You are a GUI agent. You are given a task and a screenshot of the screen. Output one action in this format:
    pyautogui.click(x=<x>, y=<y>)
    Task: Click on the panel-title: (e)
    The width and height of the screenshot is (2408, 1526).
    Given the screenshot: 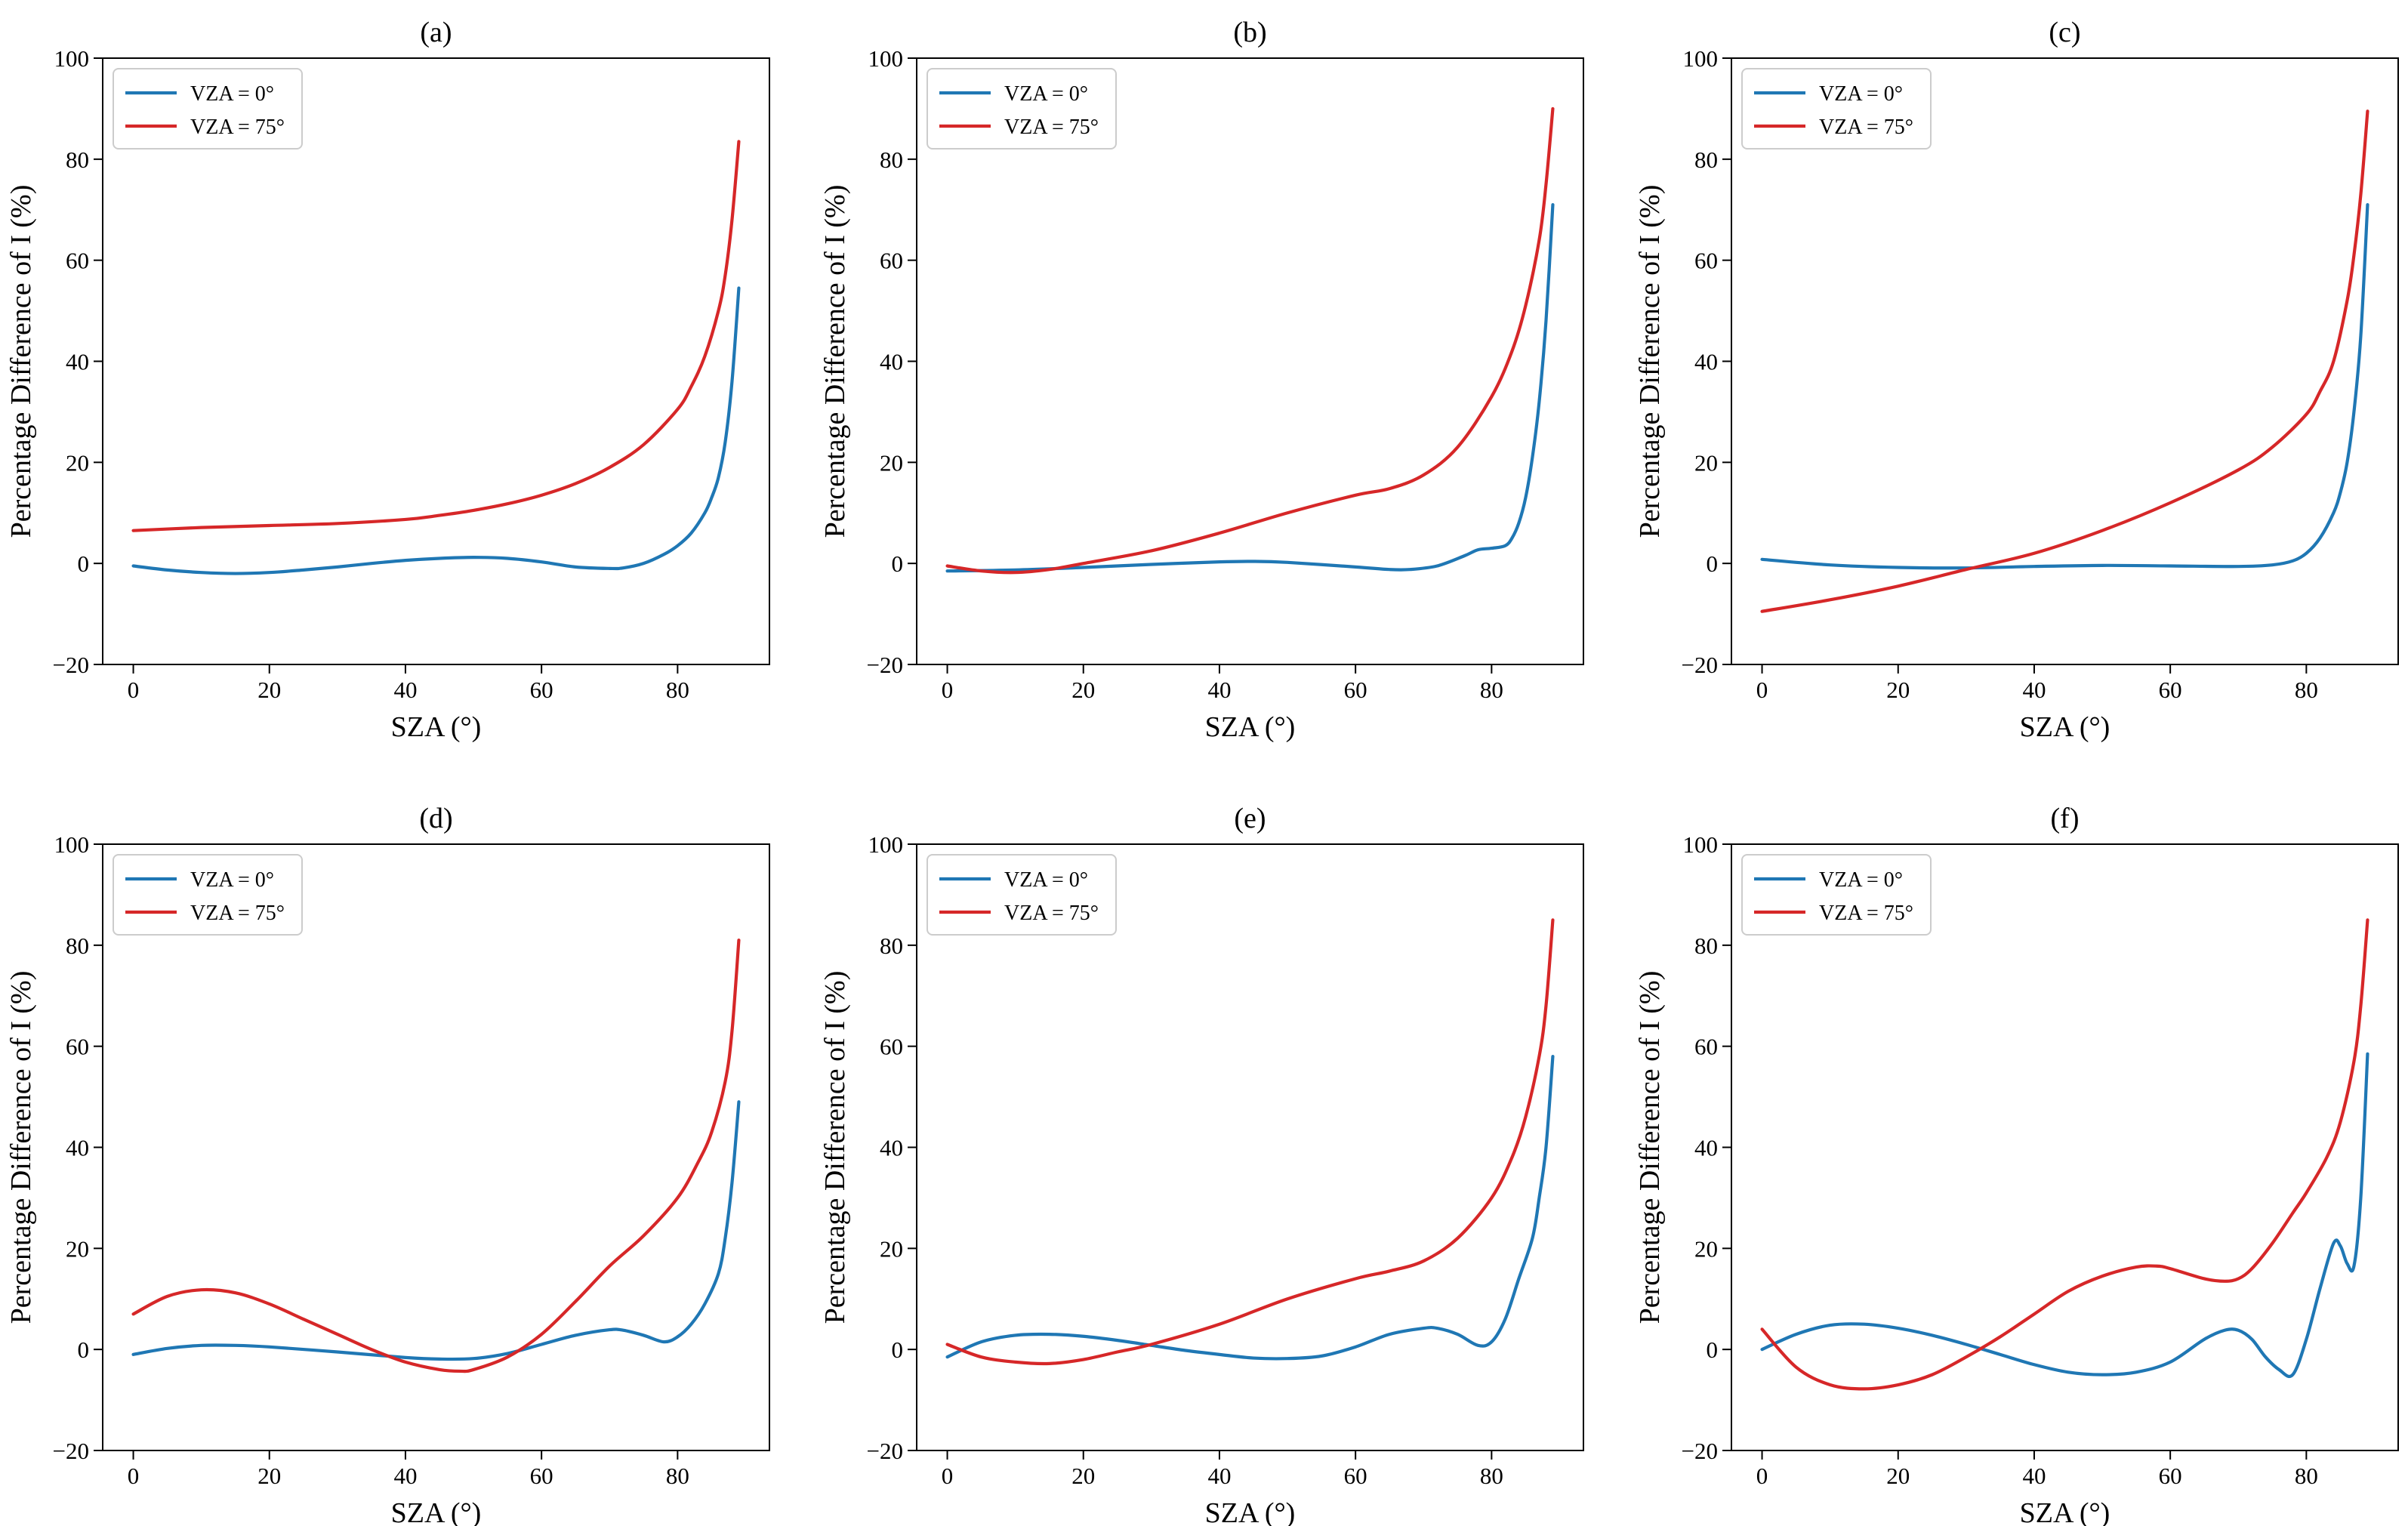 What is the action you would take?
    pyautogui.click(x=1250, y=818)
    